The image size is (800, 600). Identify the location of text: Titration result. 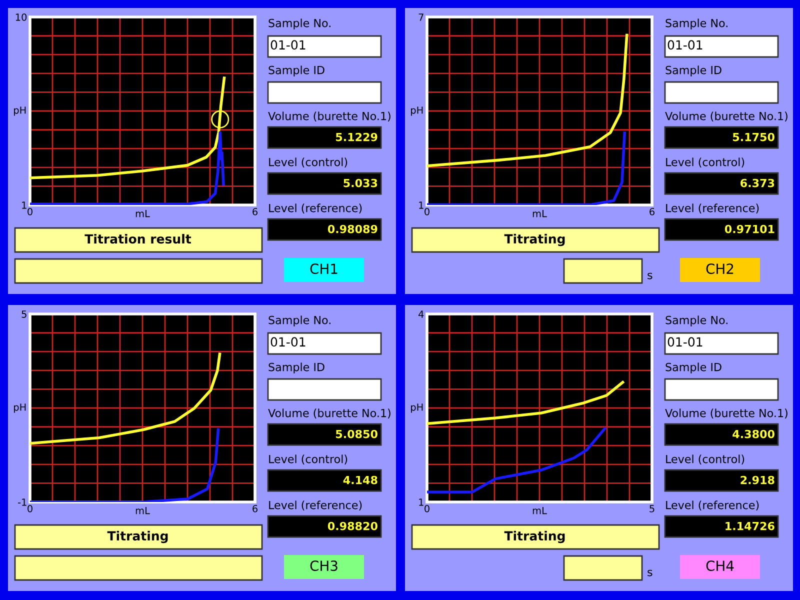
(138, 239).